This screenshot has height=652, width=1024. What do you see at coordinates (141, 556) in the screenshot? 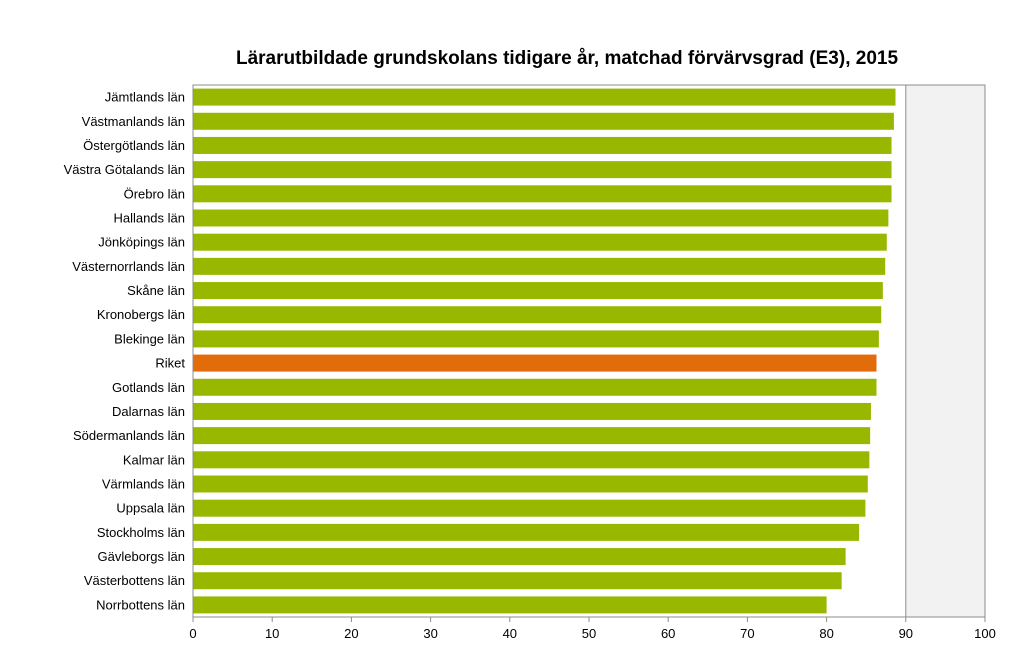
I see `category-label: Gävleborgs län` at bounding box center [141, 556].